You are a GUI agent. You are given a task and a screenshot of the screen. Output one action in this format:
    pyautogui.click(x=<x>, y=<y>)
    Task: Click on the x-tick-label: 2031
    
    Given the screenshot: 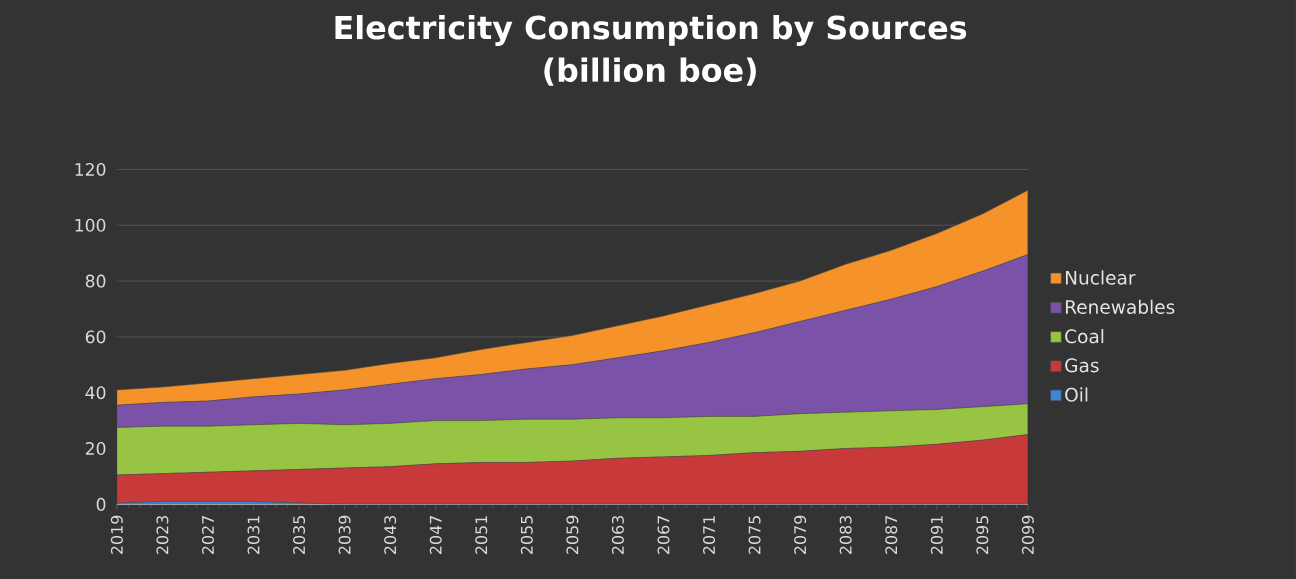 What is the action you would take?
    pyautogui.click(x=253, y=535)
    